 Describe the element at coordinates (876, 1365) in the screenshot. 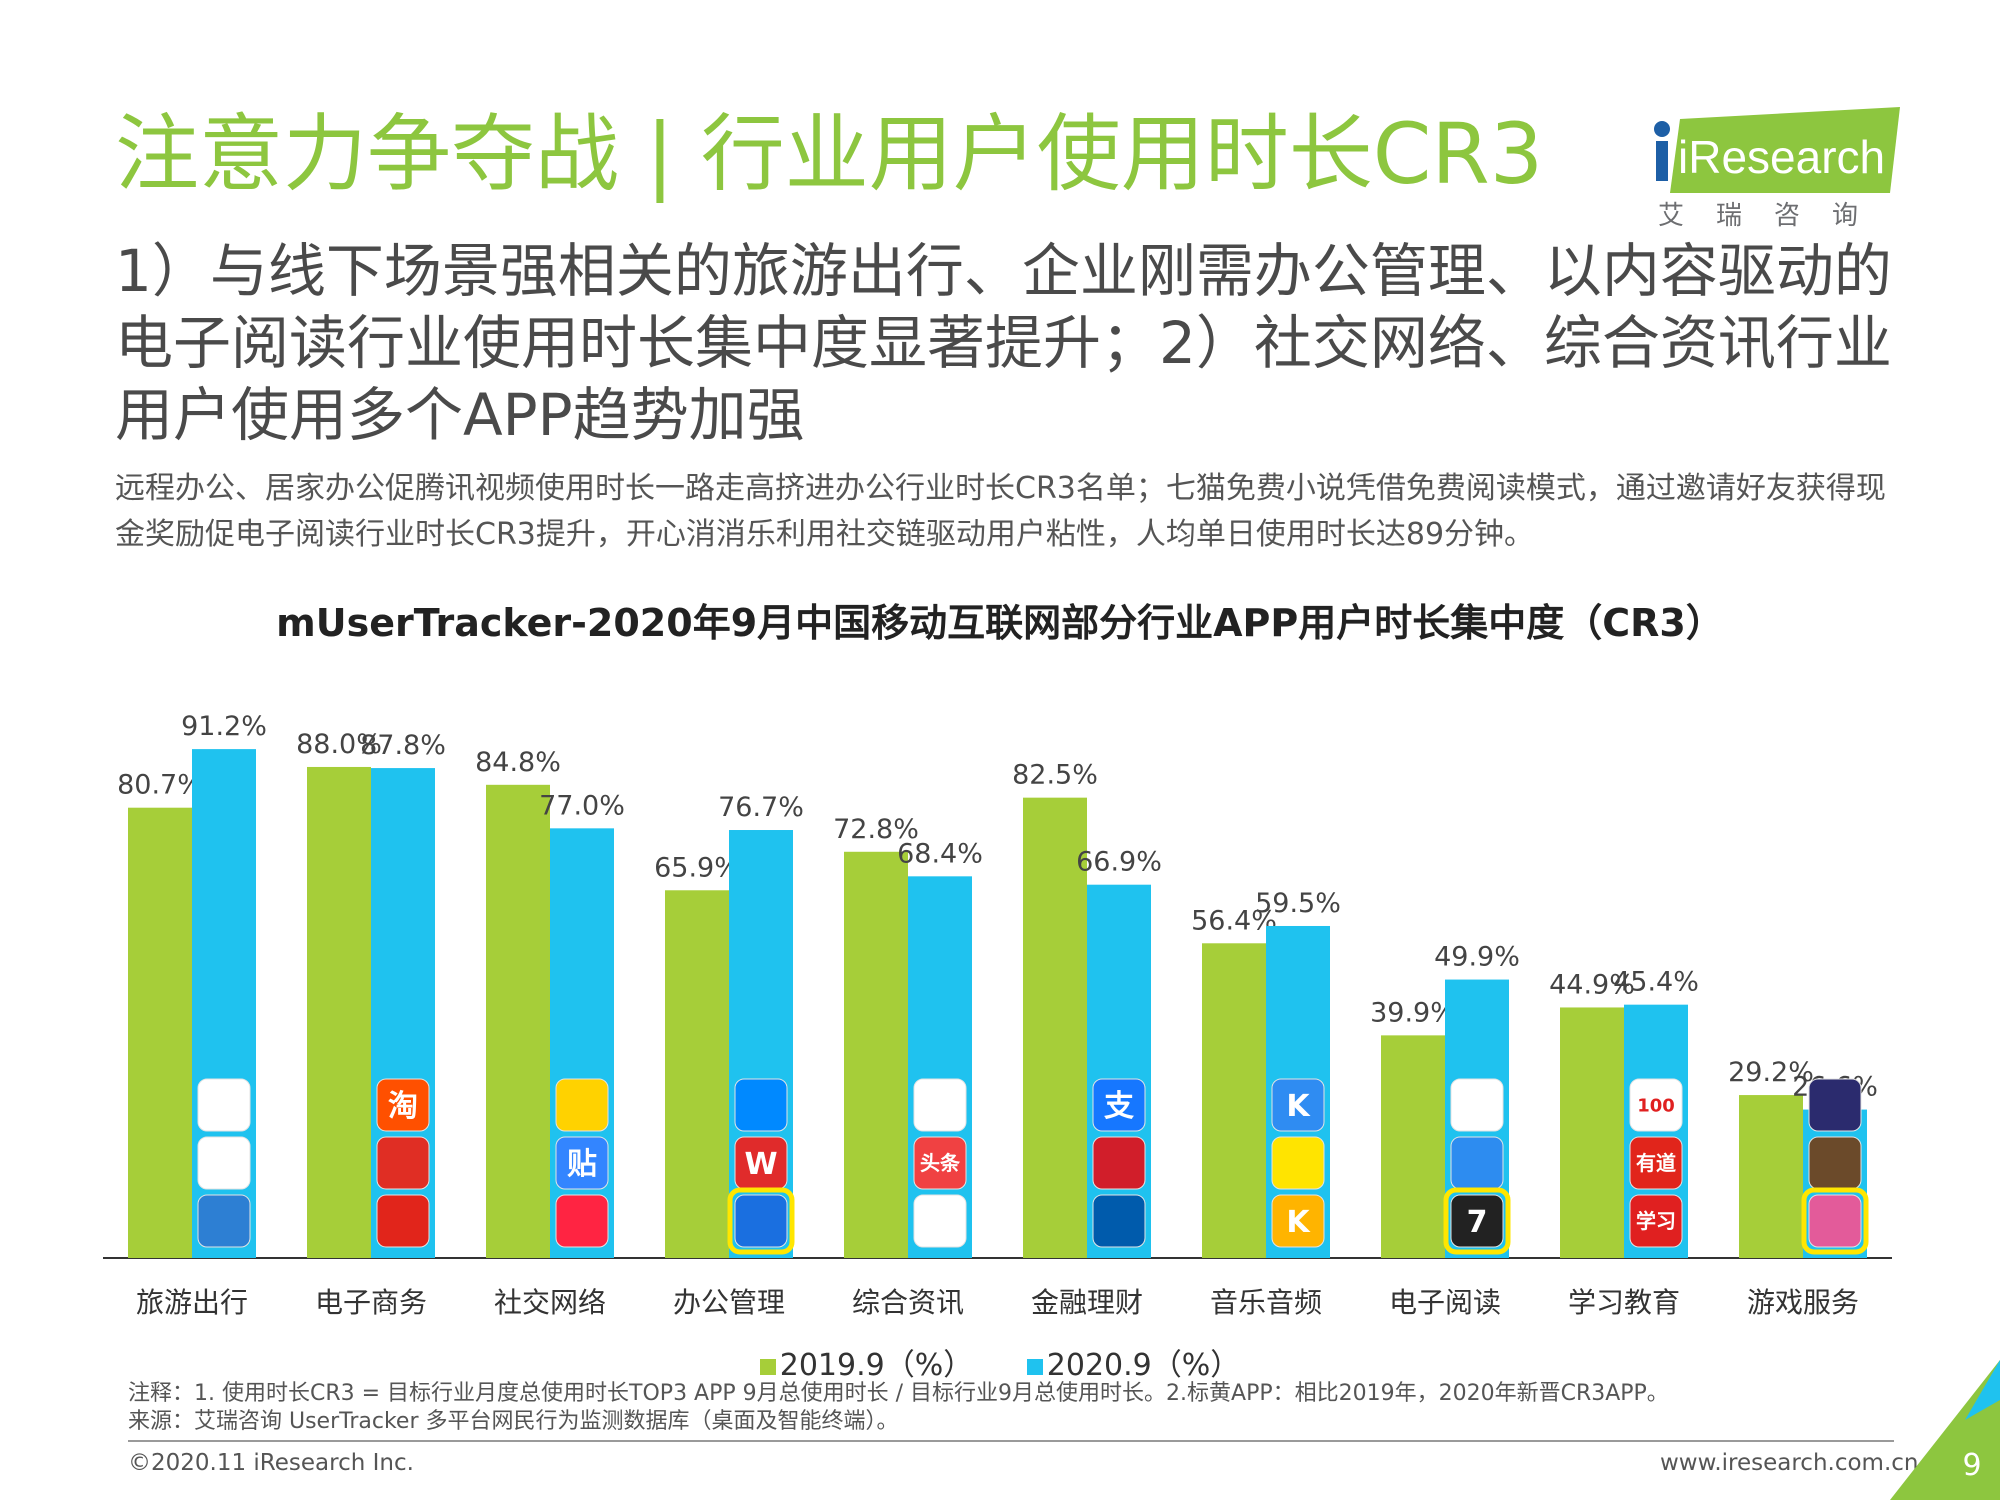

I see `legend-label-2019: 2019.9（%）` at that location.